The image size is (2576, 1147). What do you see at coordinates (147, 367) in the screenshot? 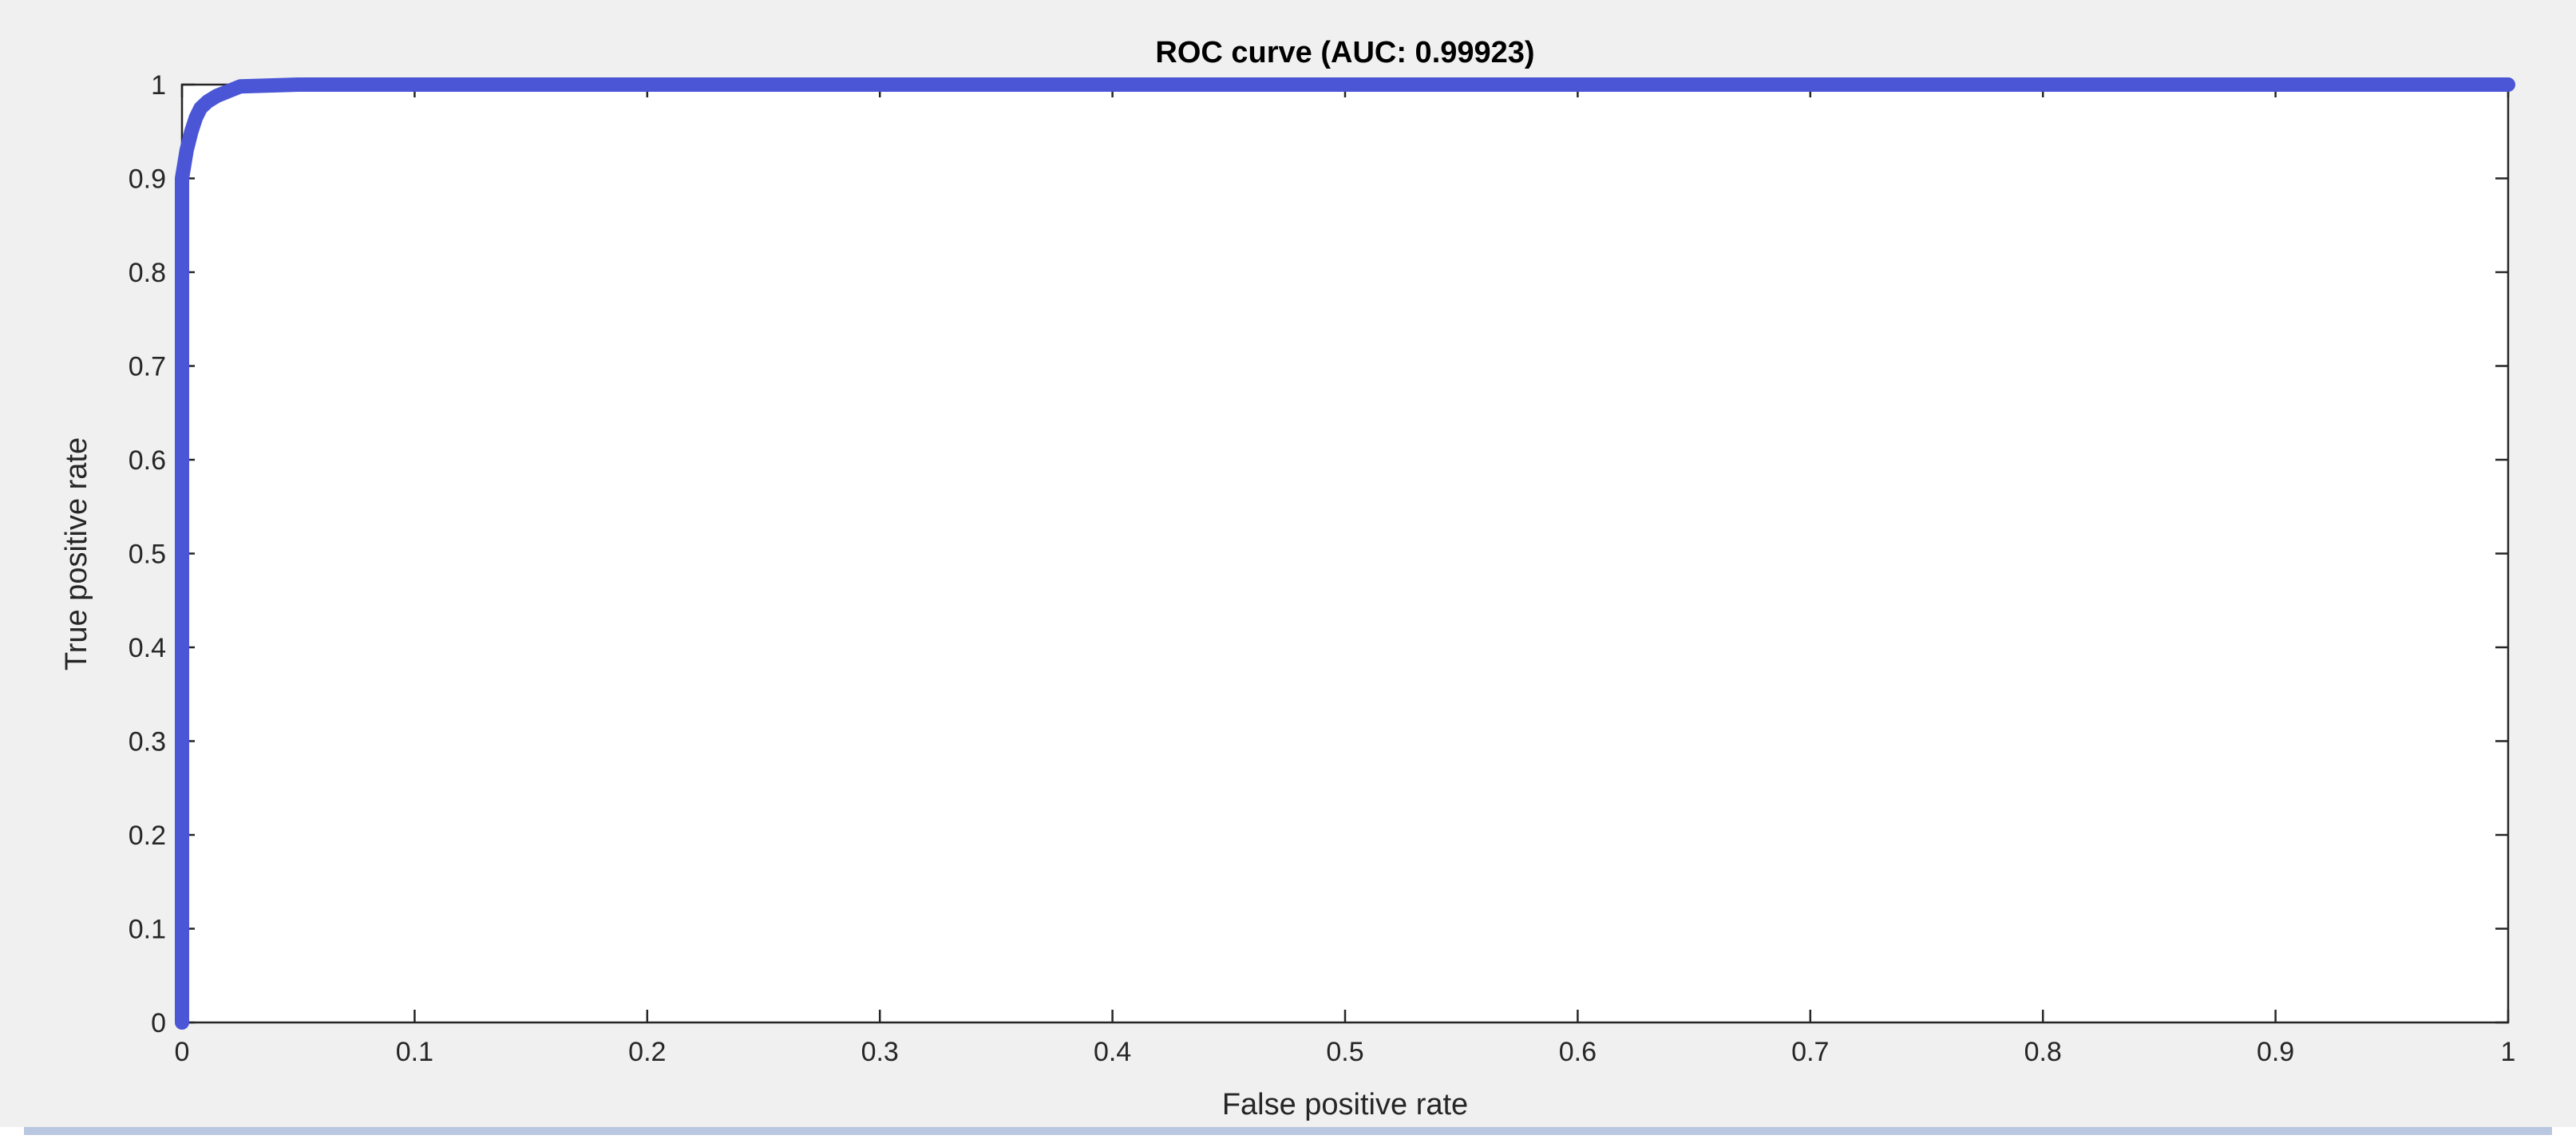
I see `y-tick-label-7: 0.7` at bounding box center [147, 367].